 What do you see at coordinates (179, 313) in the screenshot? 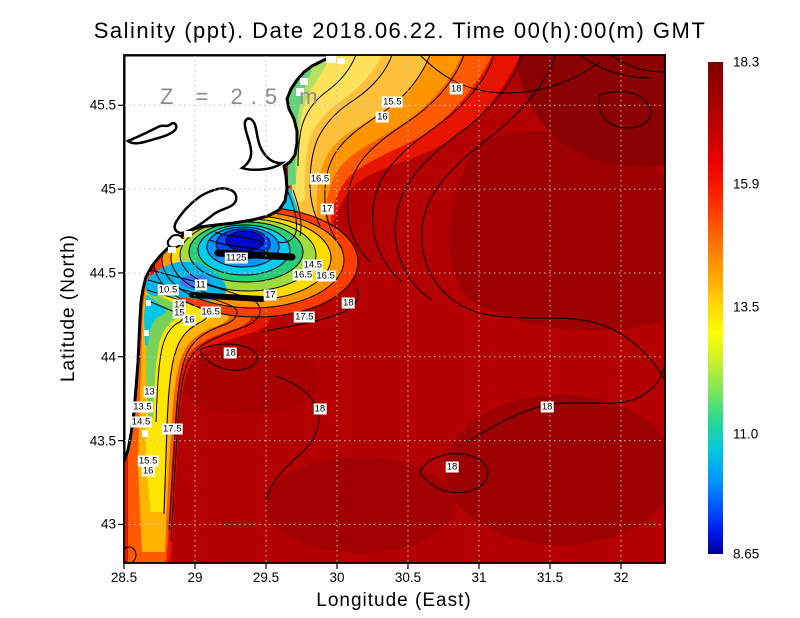
I see `contour-label: 15` at bounding box center [179, 313].